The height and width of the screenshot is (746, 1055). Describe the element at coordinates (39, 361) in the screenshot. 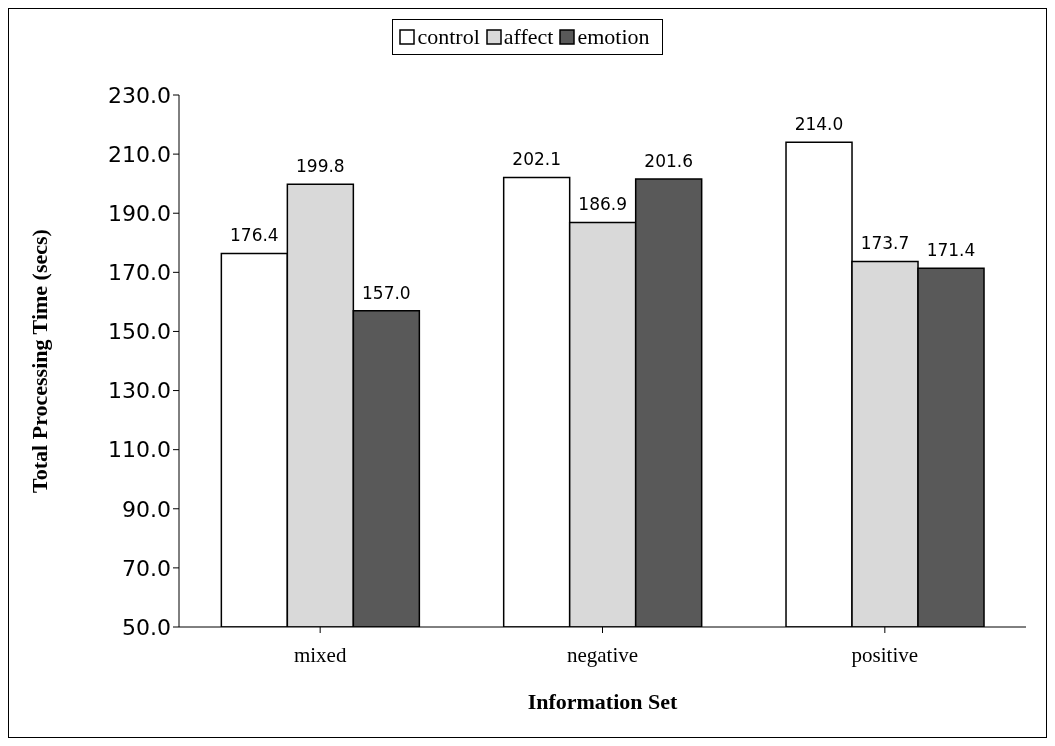

I see `y-axis-title: Total Processing Time (secs)` at that location.